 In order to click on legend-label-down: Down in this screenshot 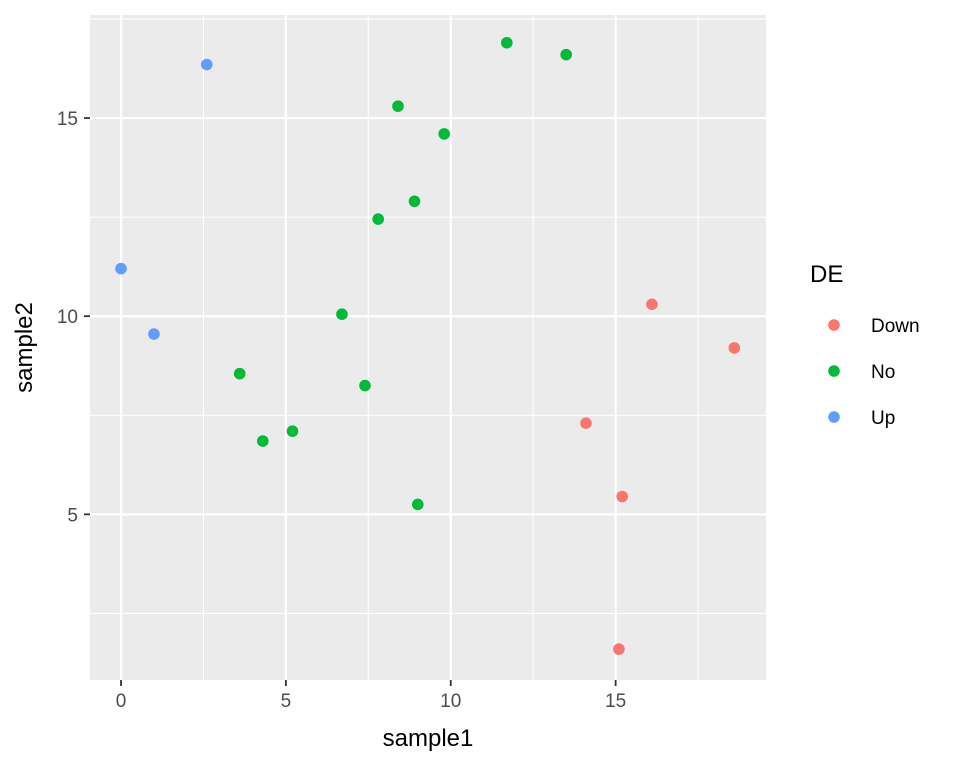, I will do `click(895, 326)`.